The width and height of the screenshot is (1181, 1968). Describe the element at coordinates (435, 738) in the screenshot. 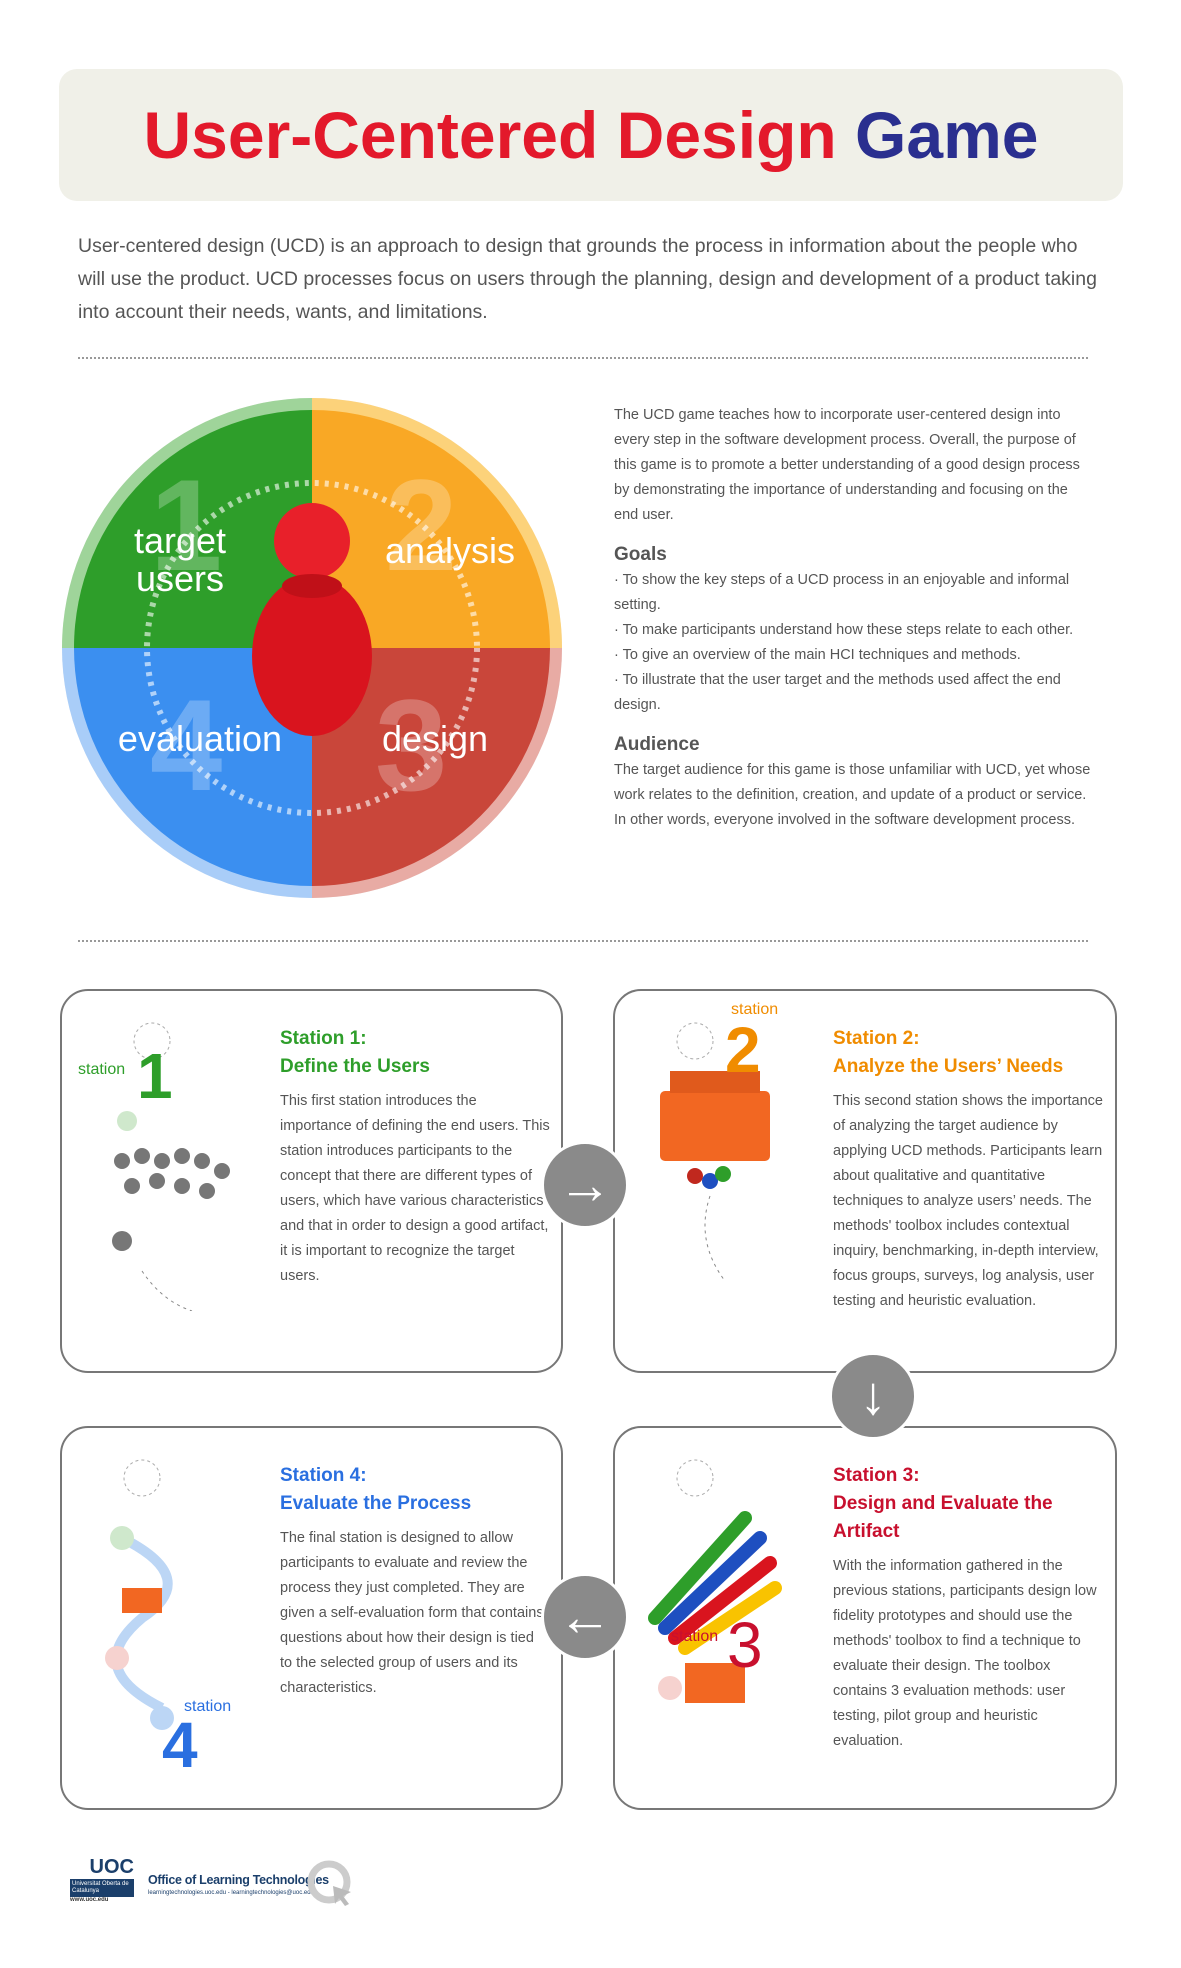

I see `wheel-label-design: design` at that location.